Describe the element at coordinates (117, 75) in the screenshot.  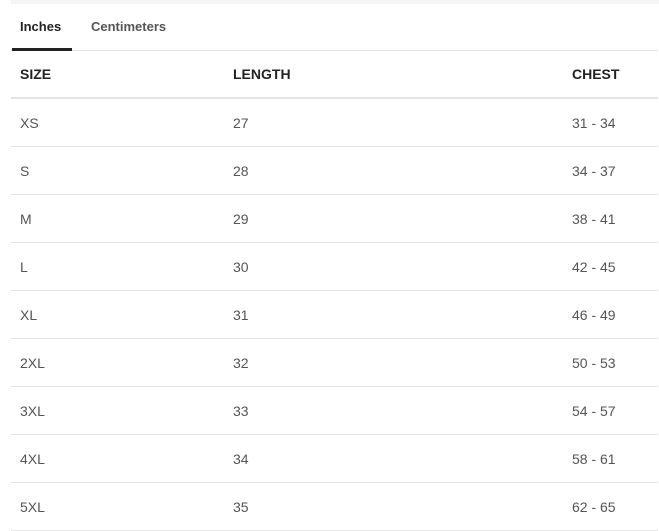
I see `header-size: SIZE` at that location.